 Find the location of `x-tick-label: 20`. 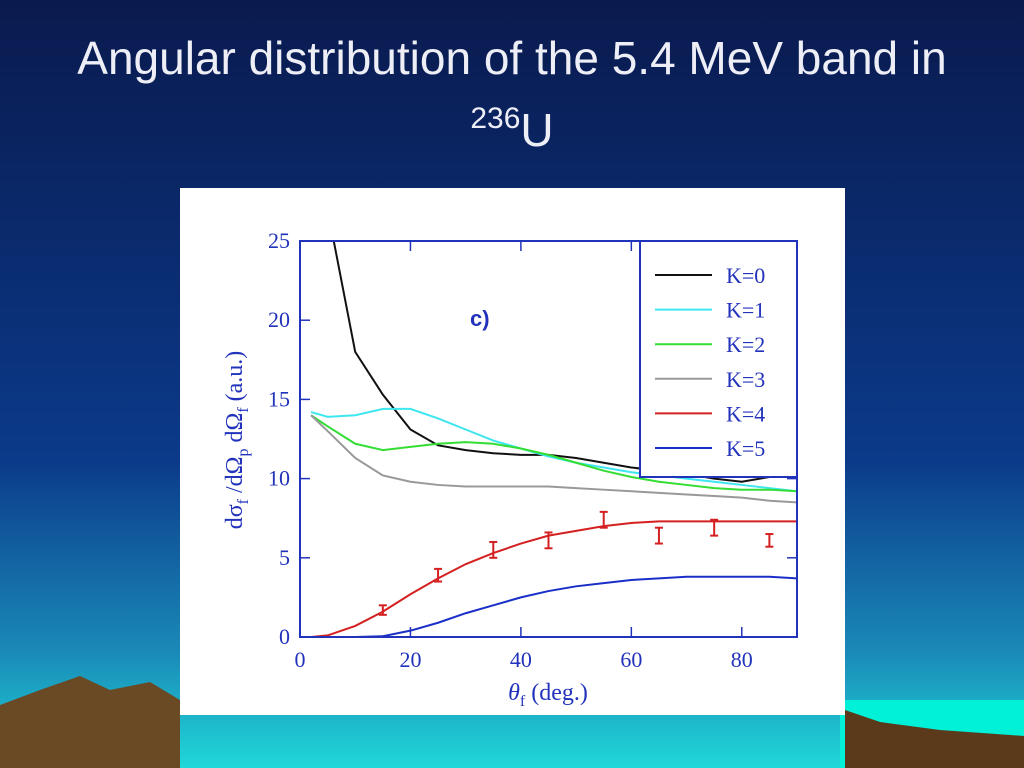

x-tick-label: 20 is located at coordinates (410, 659).